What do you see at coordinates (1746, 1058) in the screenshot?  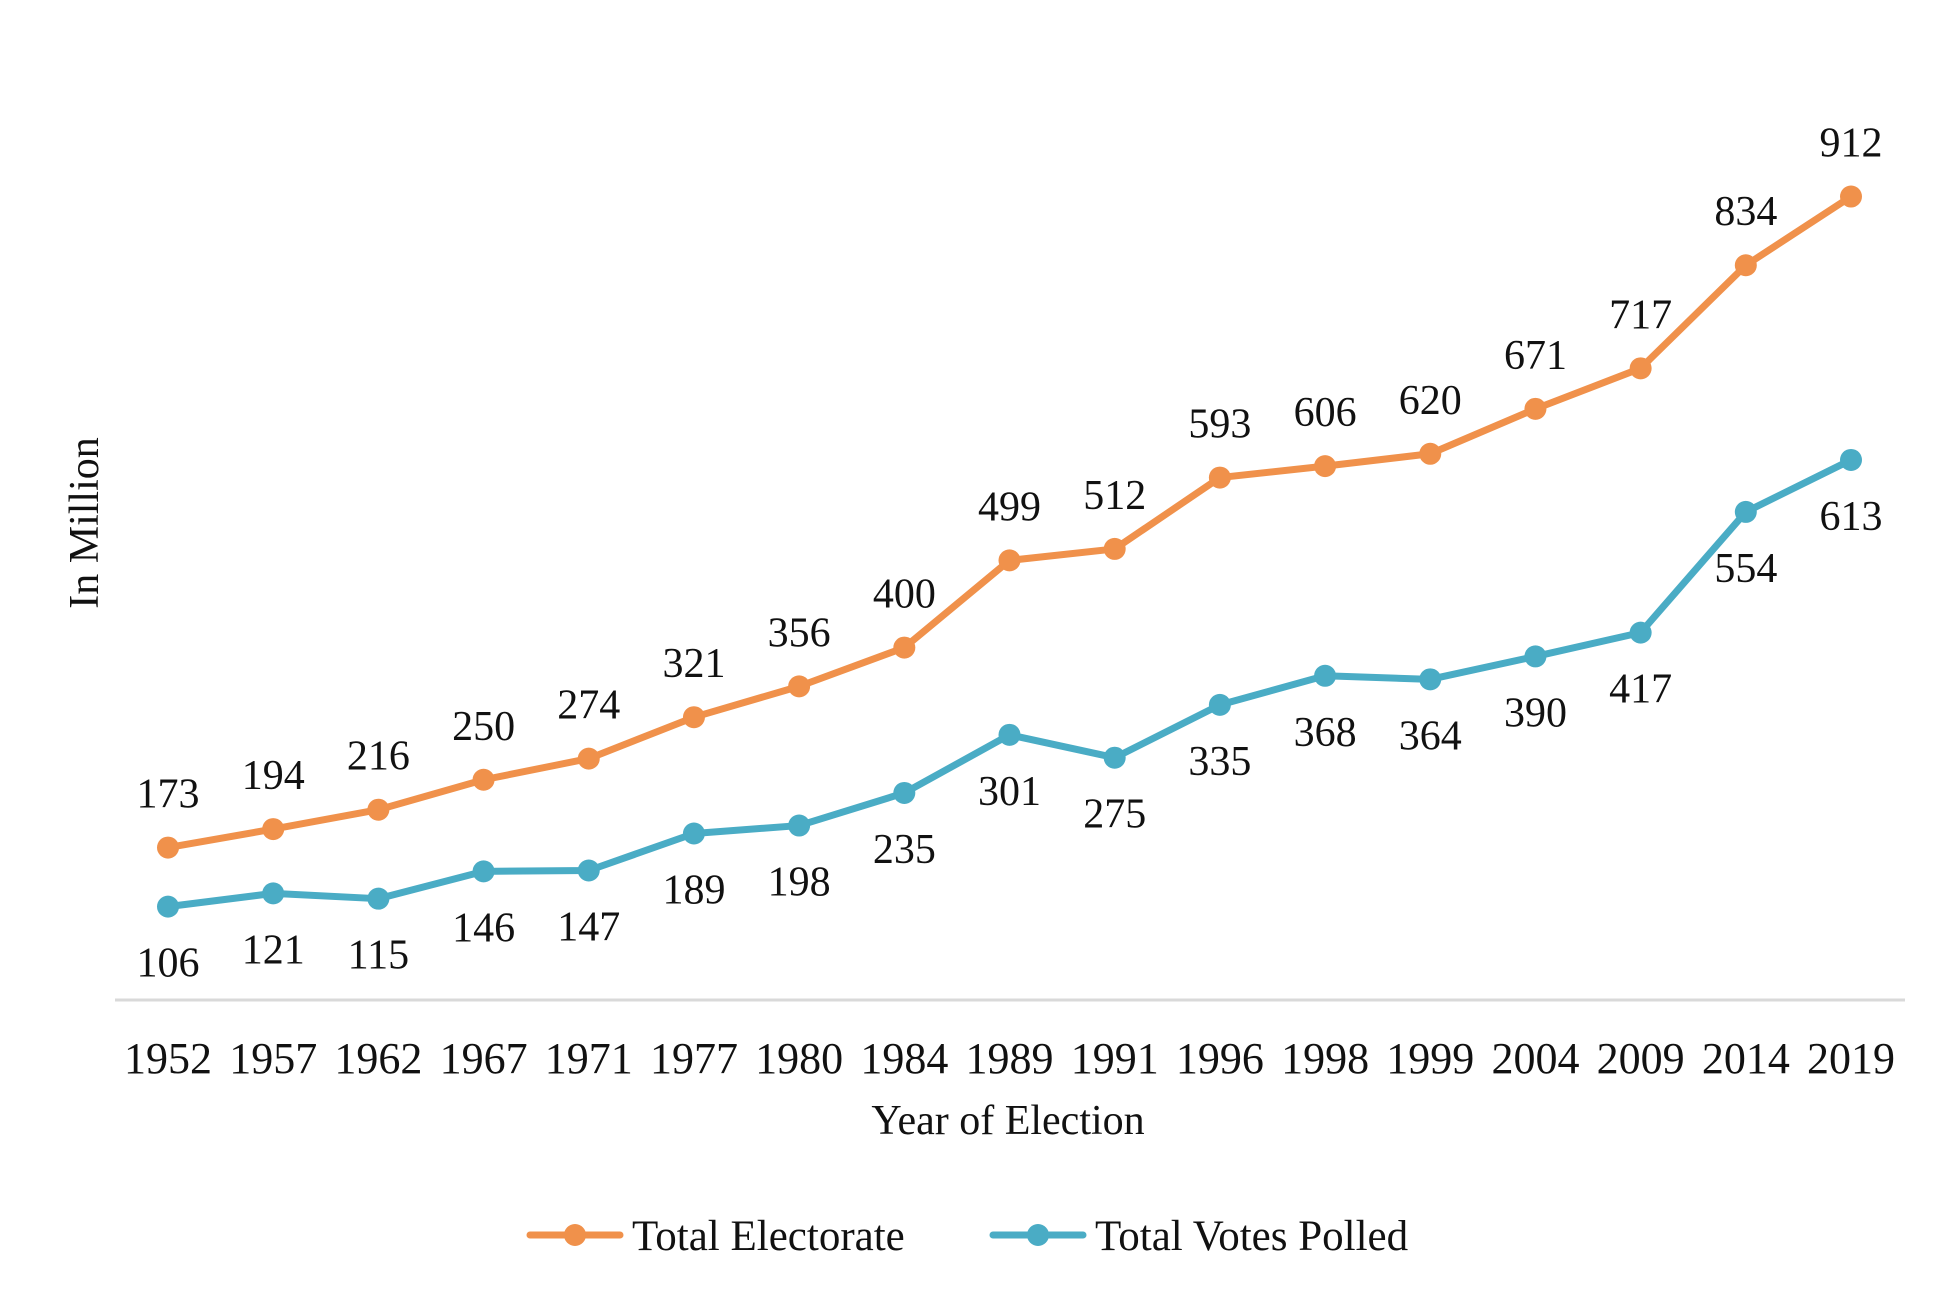 I see `x-tick-label: 2014` at bounding box center [1746, 1058].